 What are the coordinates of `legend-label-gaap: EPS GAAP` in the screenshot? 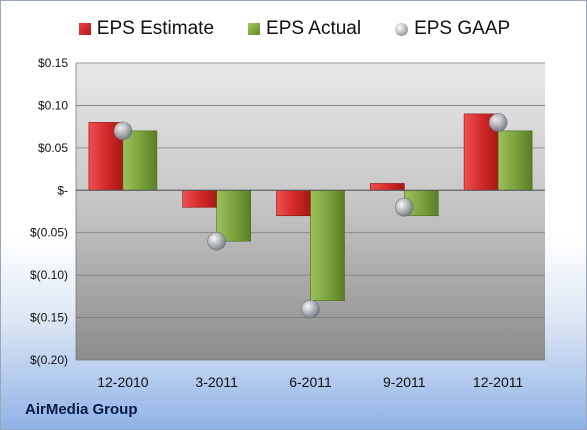 It's located at (462, 28).